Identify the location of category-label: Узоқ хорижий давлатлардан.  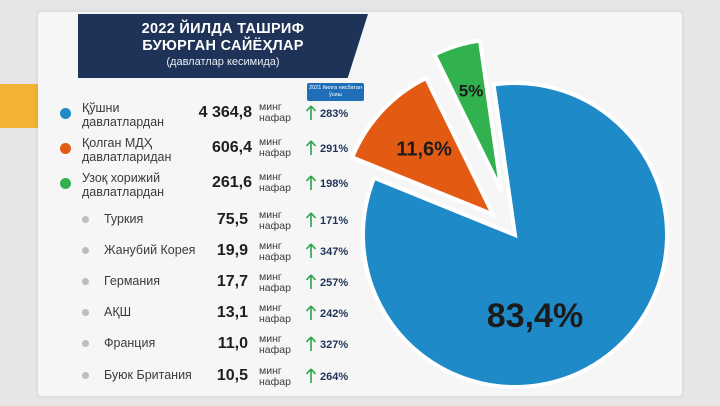
(123, 185).